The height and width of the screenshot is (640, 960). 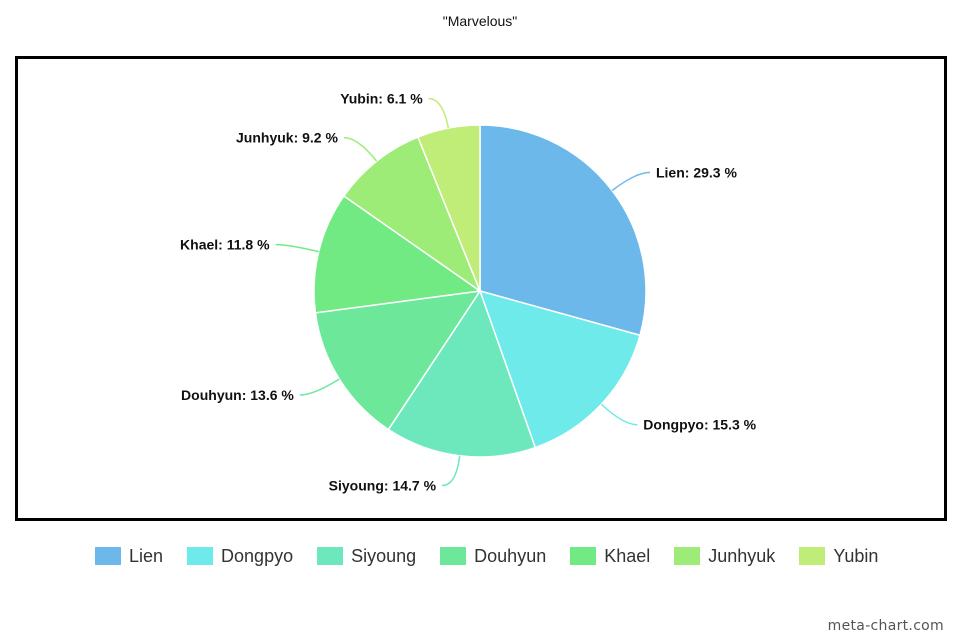 I want to click on data-label-douhyun: Douhyun: 13.6 %, so click(x=237, y=395).